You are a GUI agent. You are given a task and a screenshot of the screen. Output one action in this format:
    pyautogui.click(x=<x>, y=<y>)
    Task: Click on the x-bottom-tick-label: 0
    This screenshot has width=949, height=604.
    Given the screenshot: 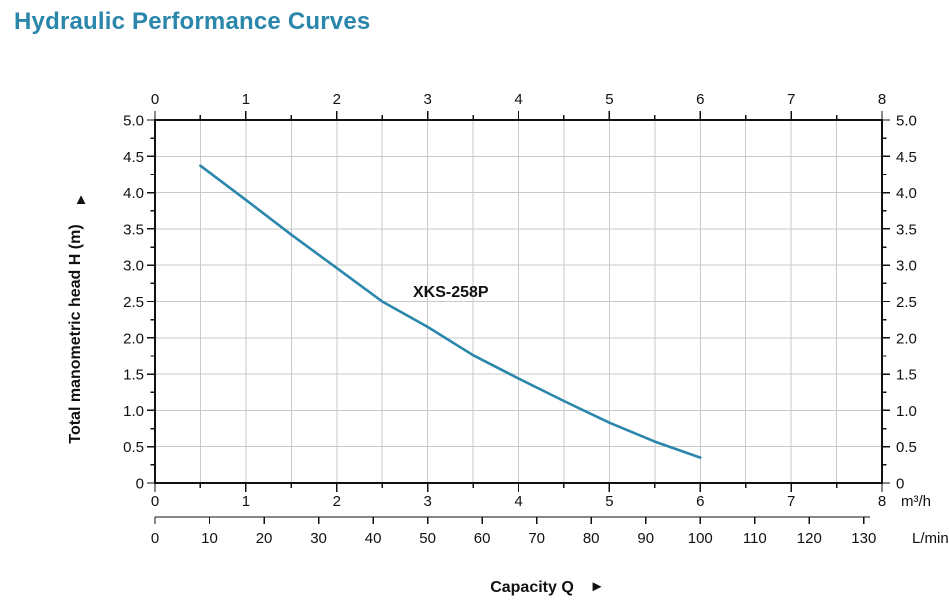 What is the action you would take?
    pyautogui.click(x=155, y=501)
    